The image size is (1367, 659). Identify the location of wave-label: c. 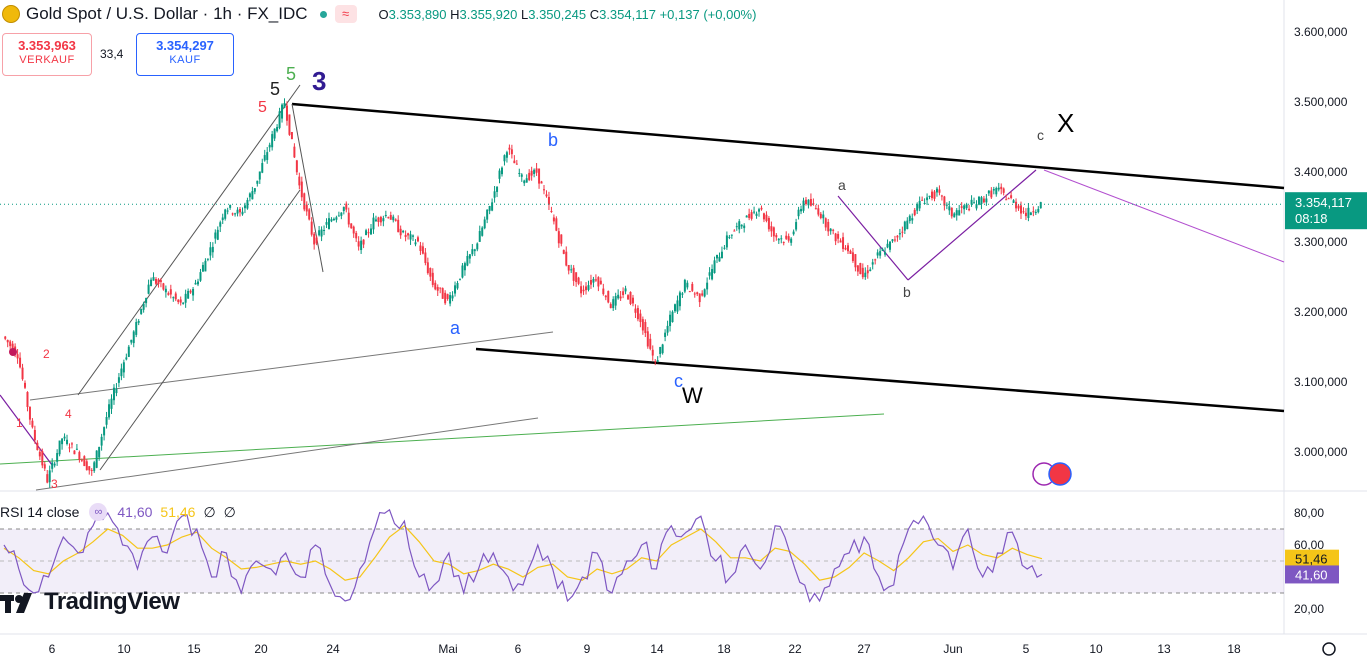
(678, 381).